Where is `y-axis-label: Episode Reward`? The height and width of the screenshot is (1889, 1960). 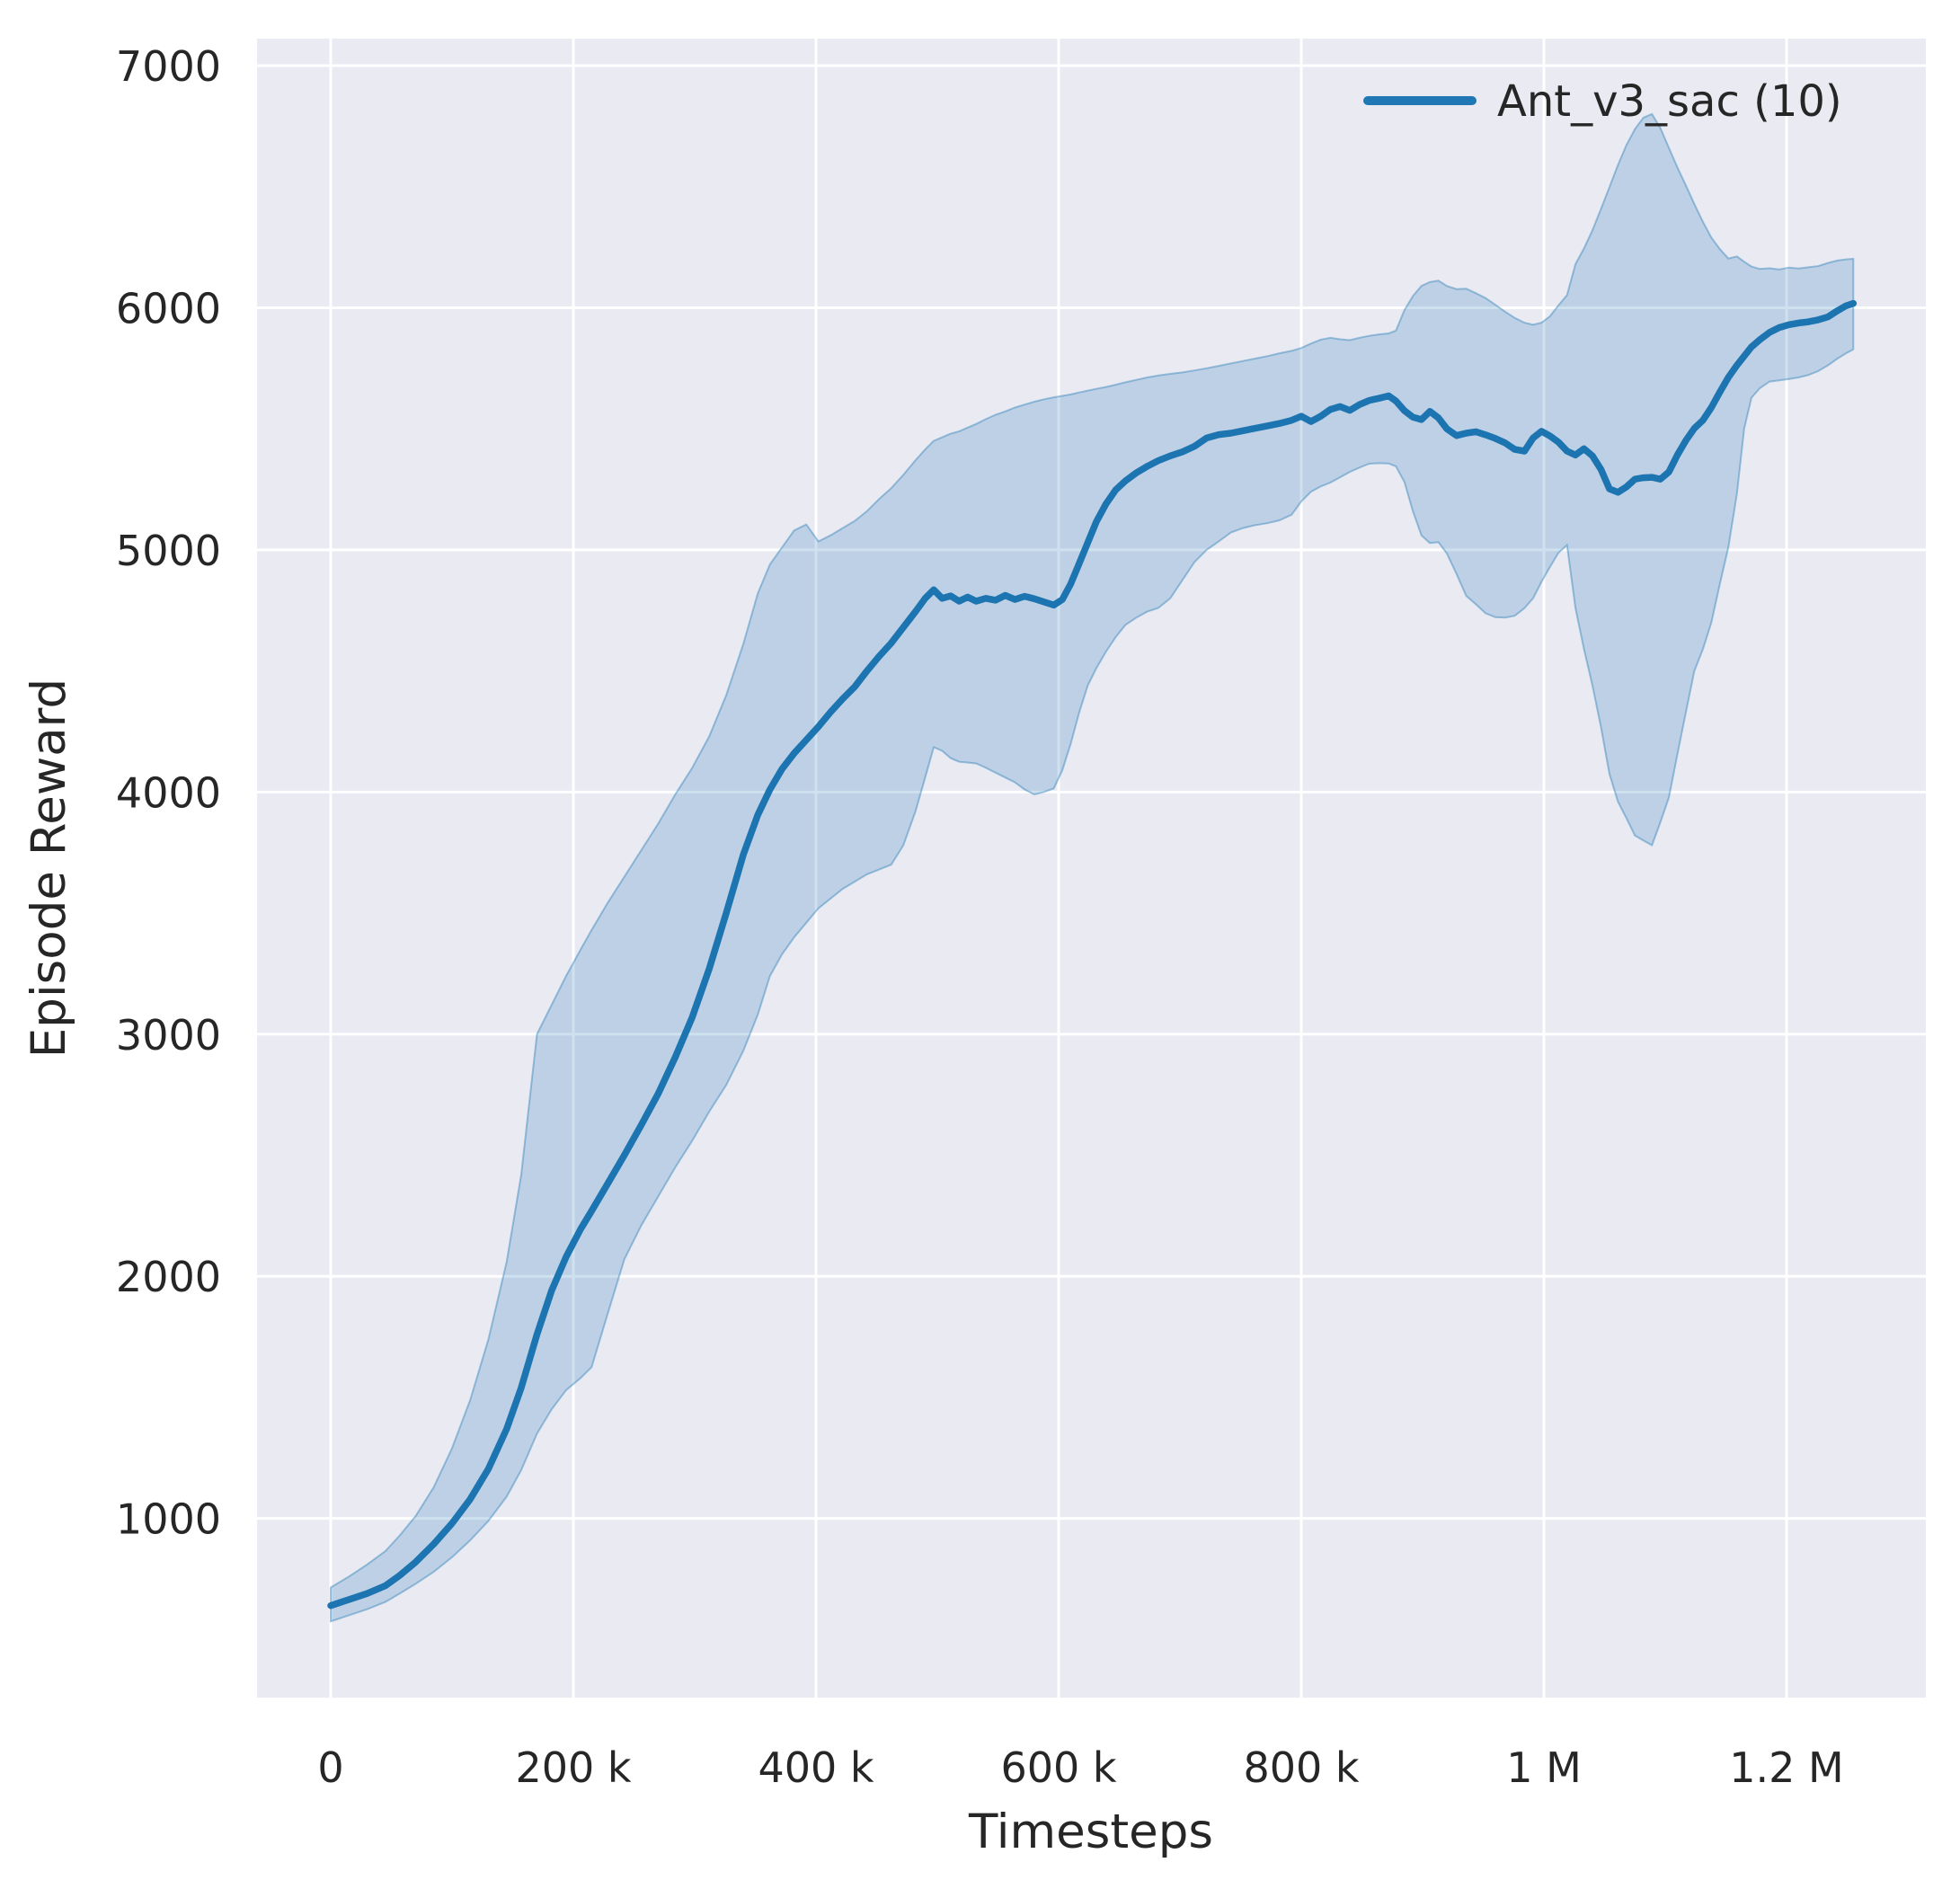 y-axis-label: Episode Reward is located at coordinates (49, 868).